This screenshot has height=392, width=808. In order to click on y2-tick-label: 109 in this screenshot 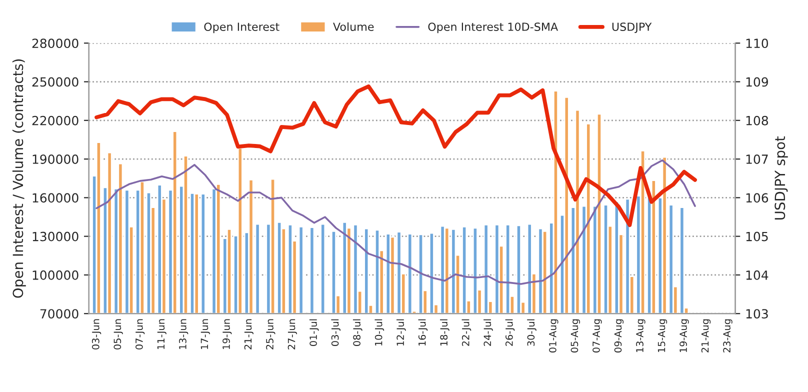, I will do `click(757, 82)`.